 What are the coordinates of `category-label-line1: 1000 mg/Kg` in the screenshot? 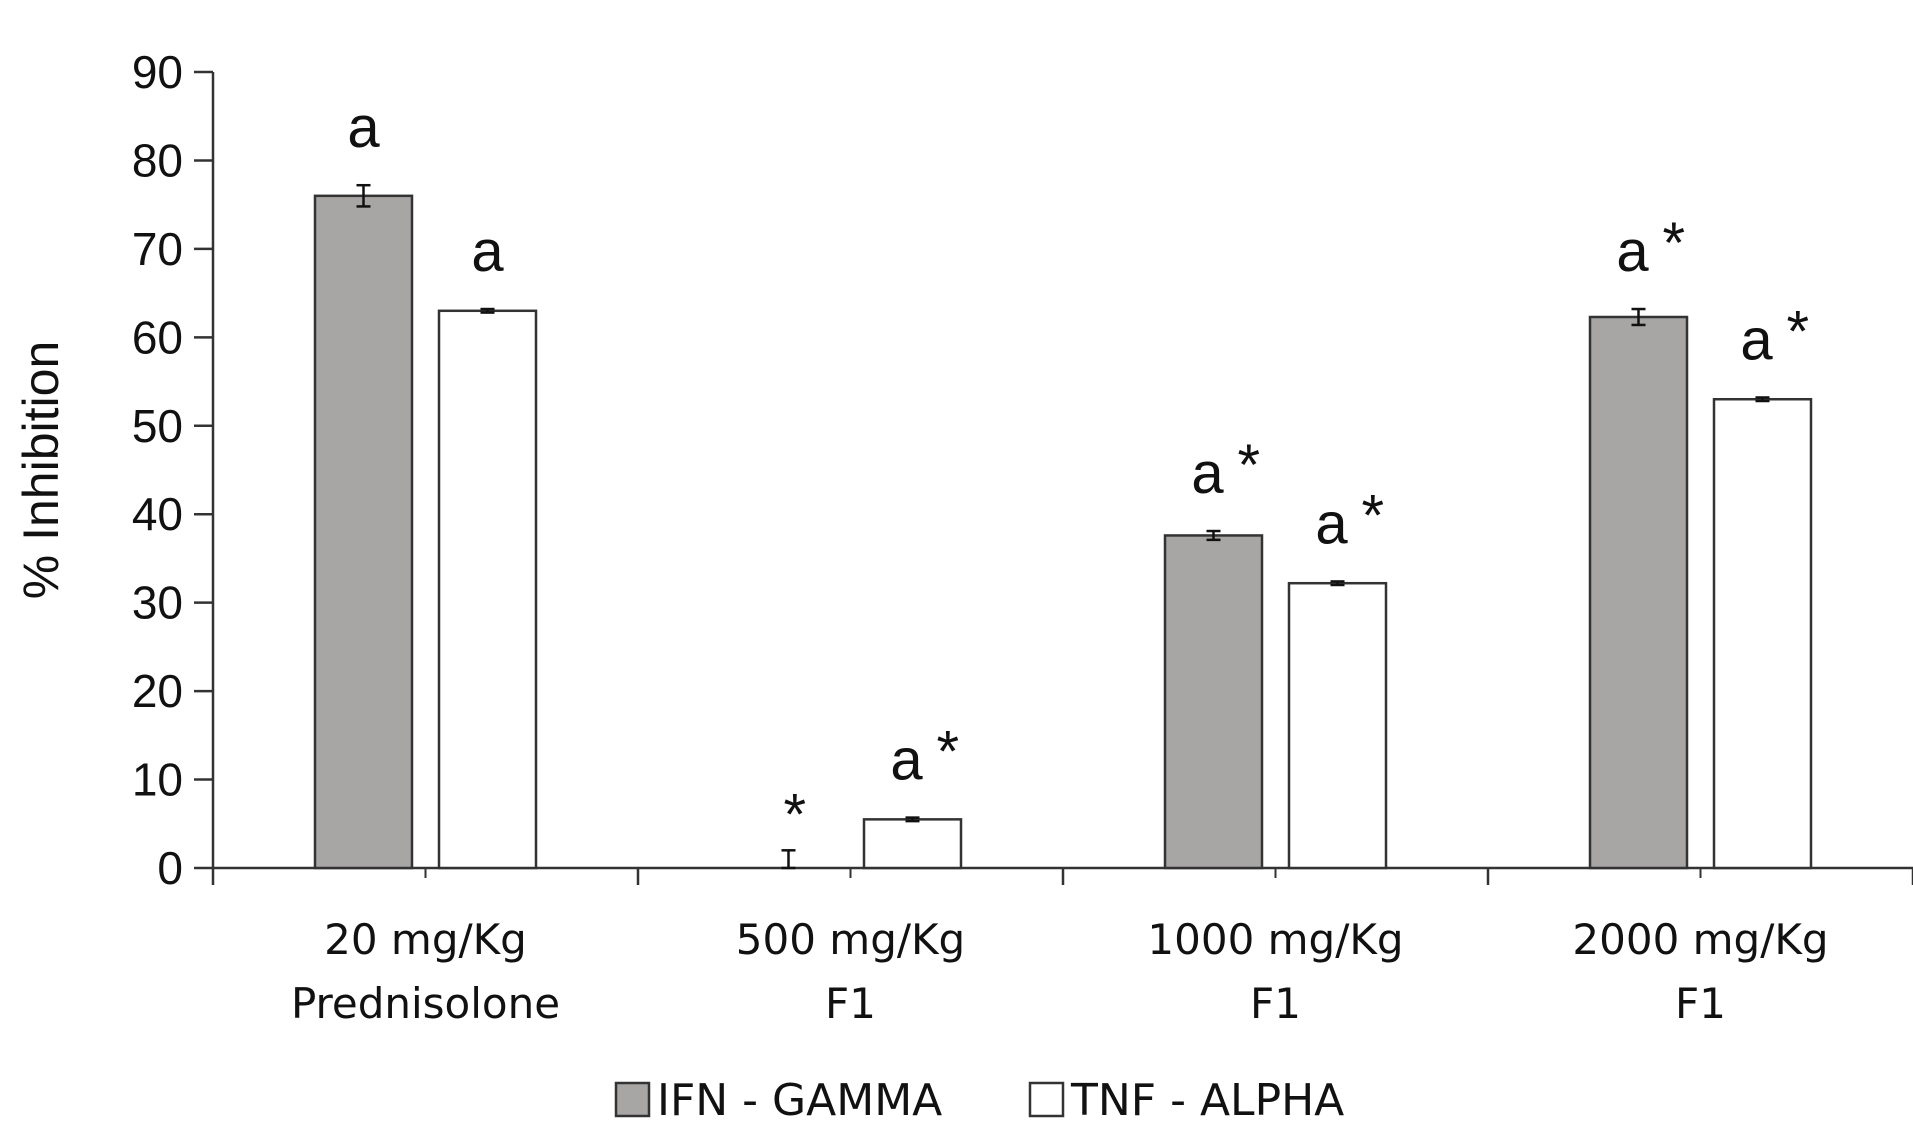 It's located at (1275, 939).